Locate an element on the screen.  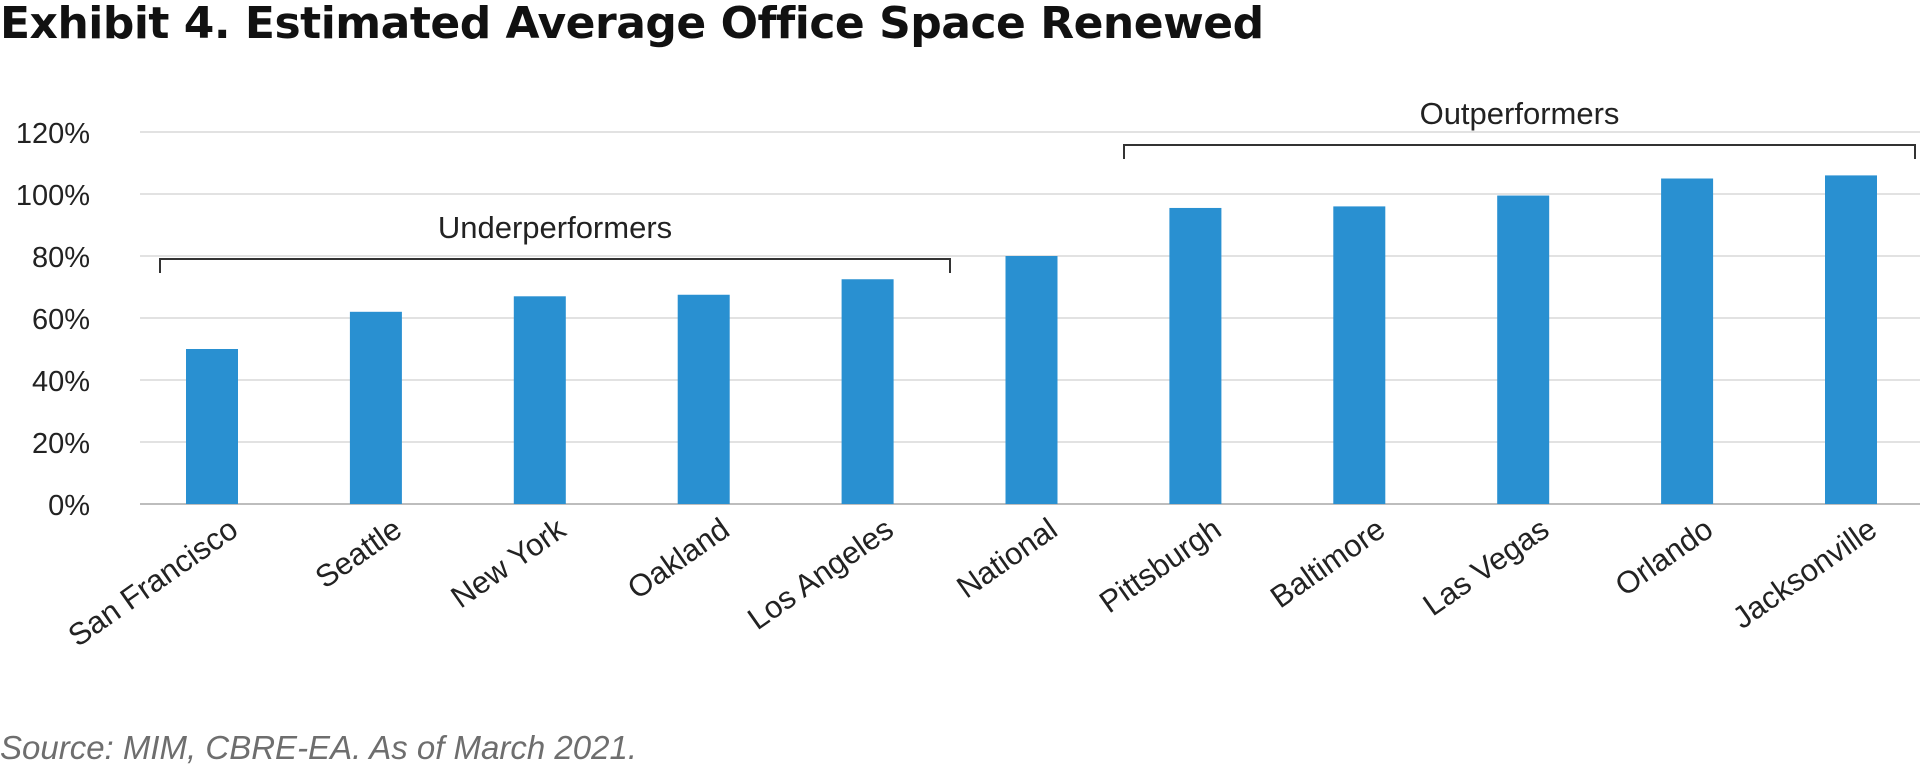
y-tick-label: 80% is located at coordinates (61, 258).